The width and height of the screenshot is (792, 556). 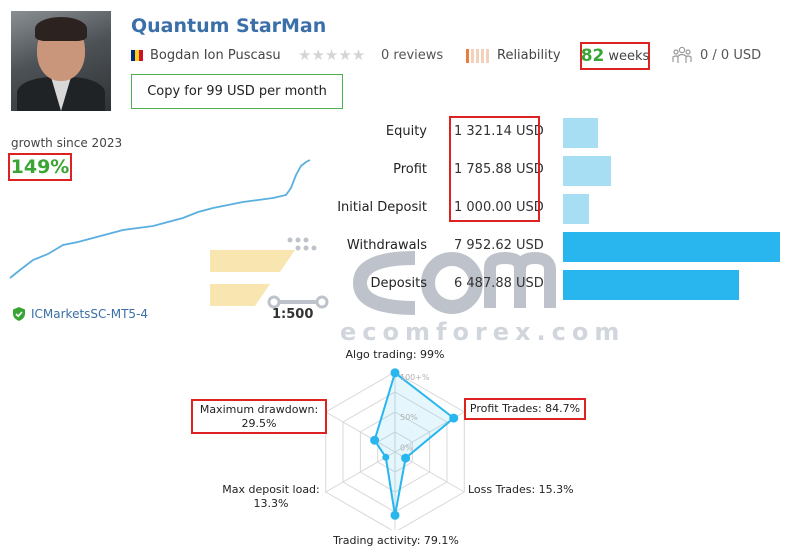 I want to click on radar-tick-label: 100+%, so click(x=415, y=377).